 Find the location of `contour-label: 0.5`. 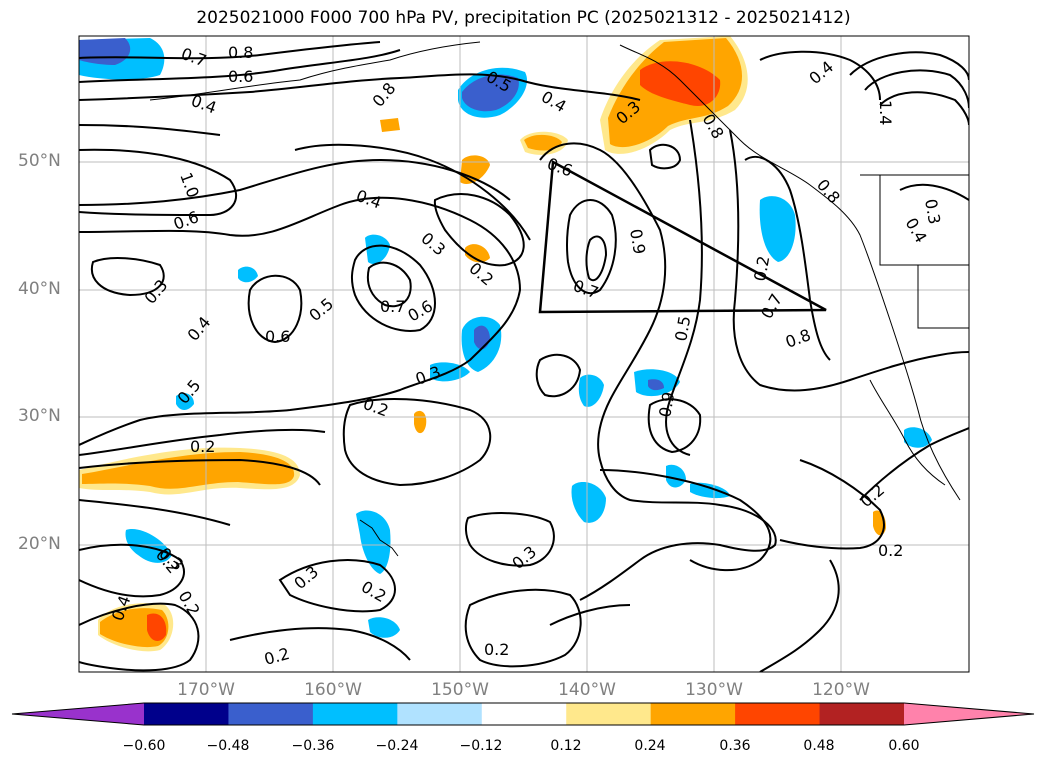

contour-label: 0.5 is located at coordinates (682, 328).